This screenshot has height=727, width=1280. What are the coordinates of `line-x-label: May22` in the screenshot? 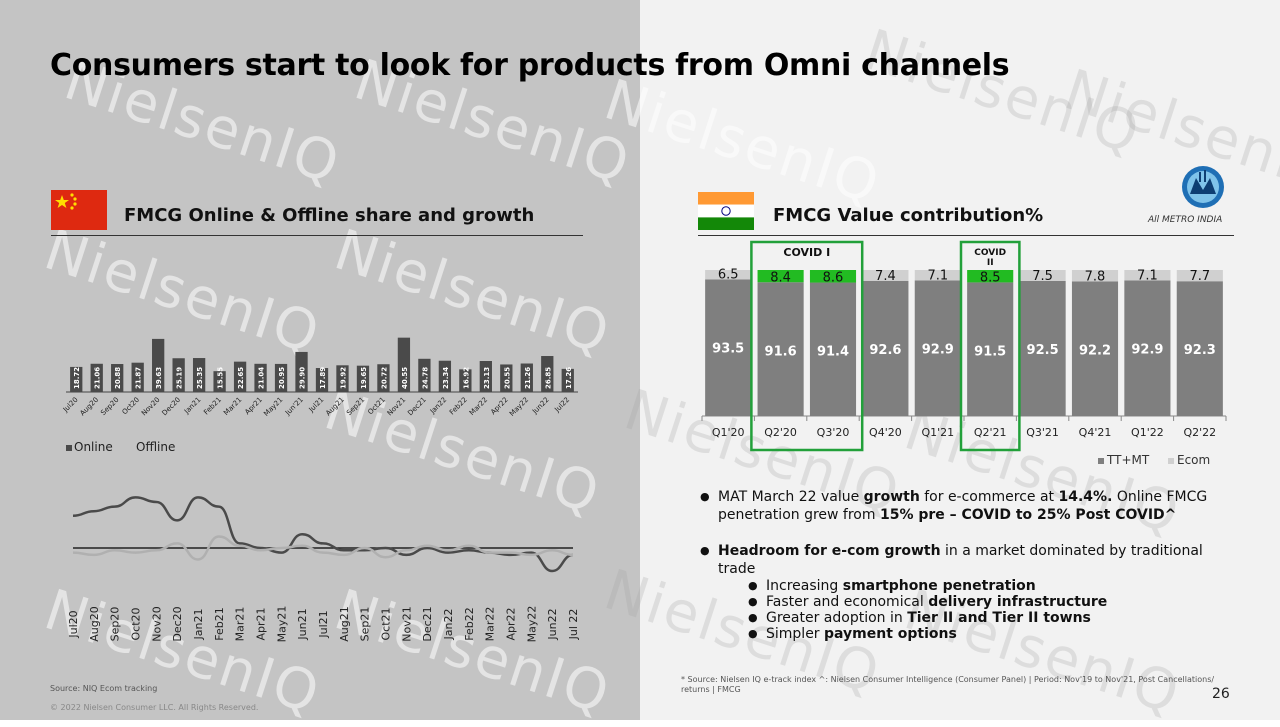 It's located at (531, 624).